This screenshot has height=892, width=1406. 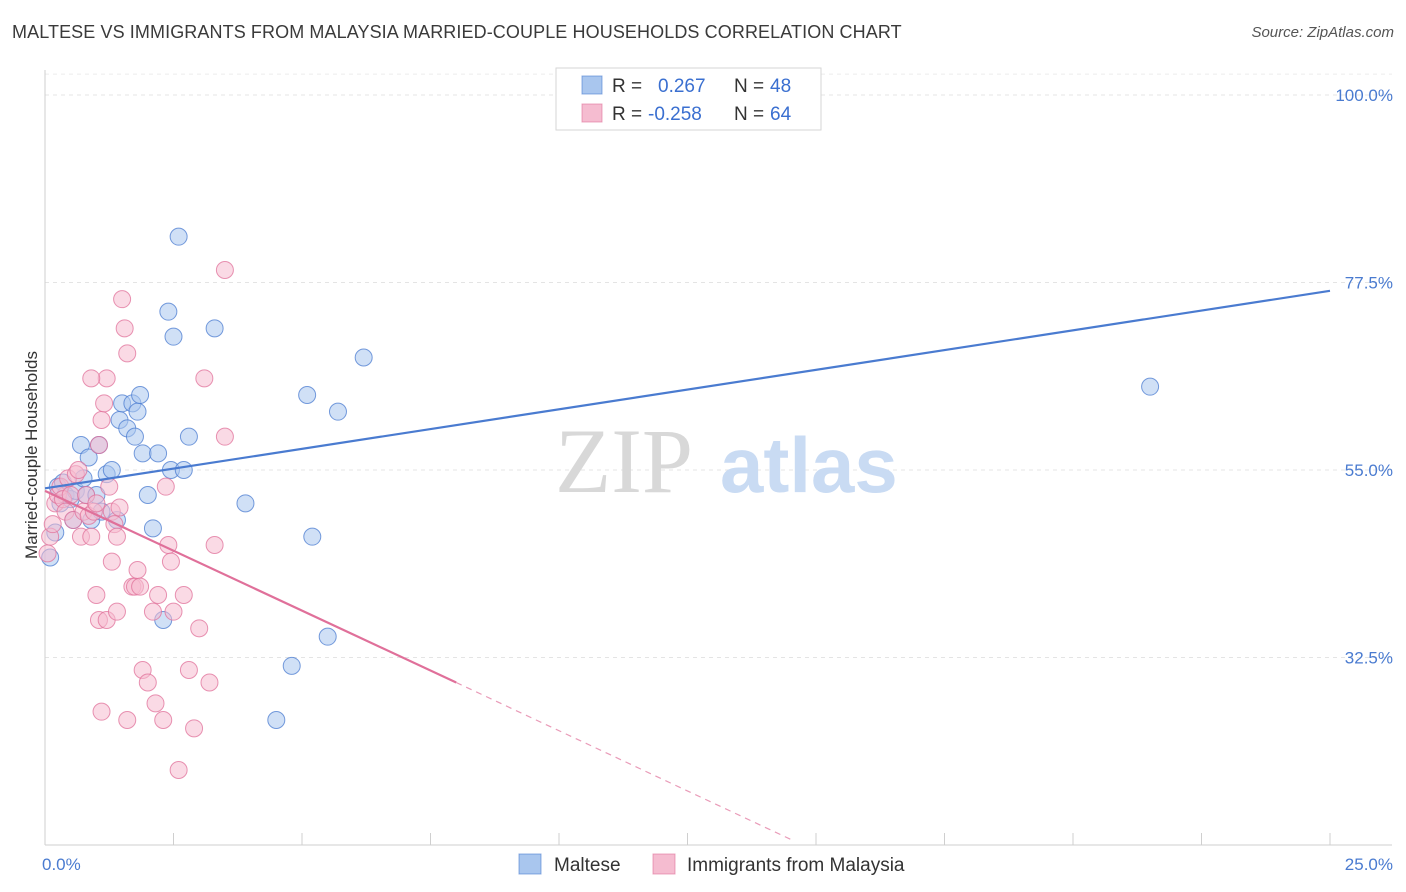 I want to click on legend-n-value-maltese: 48, so click(x=780, y=86).